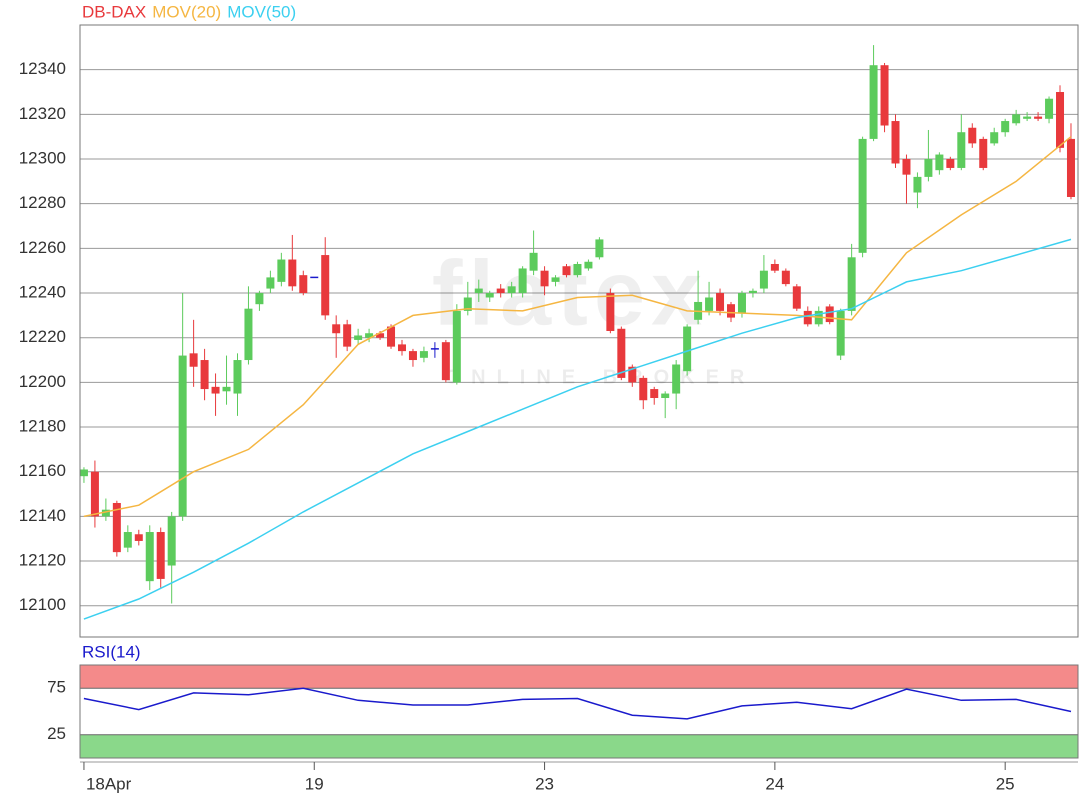 This screenshot has height=800, width=1080. What do you see at coordinates (42, 157) in the screenshot?
I see `y-tick-label: 12300` at bounding box center [42, 157].